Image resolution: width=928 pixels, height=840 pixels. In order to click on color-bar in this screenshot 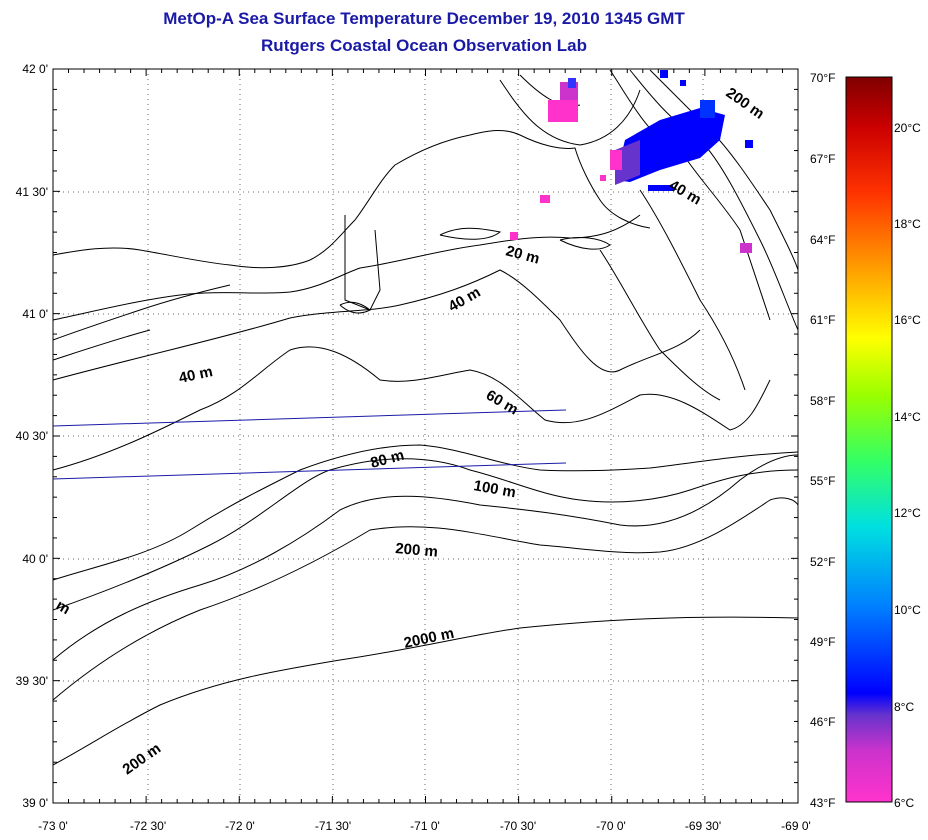, I will do `click(869, 439)`.